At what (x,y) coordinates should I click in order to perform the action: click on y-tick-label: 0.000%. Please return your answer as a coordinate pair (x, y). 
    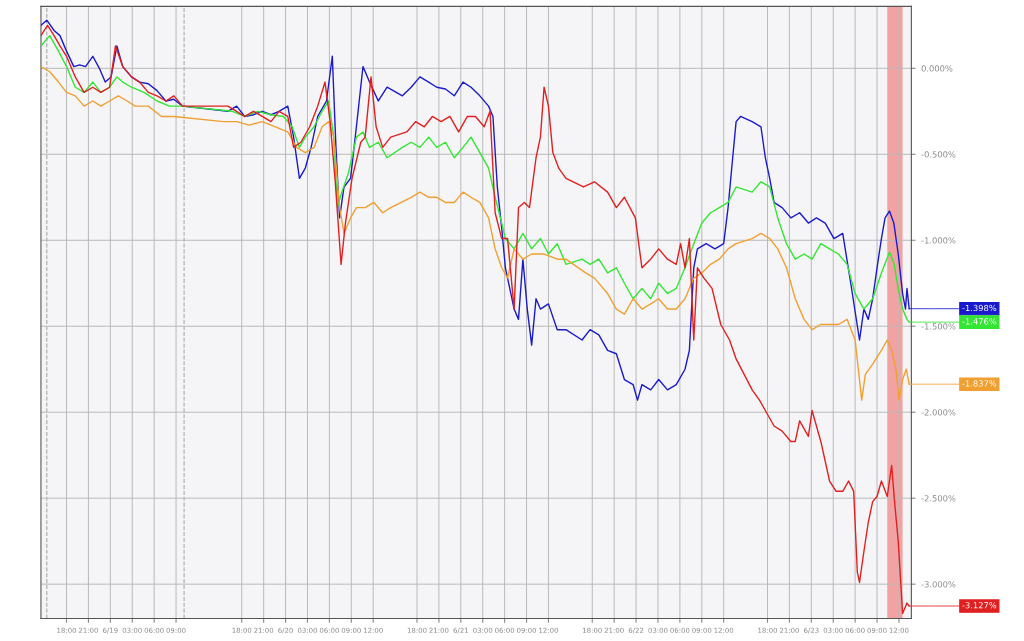
    Looking at the image, I should click on (937, 68).